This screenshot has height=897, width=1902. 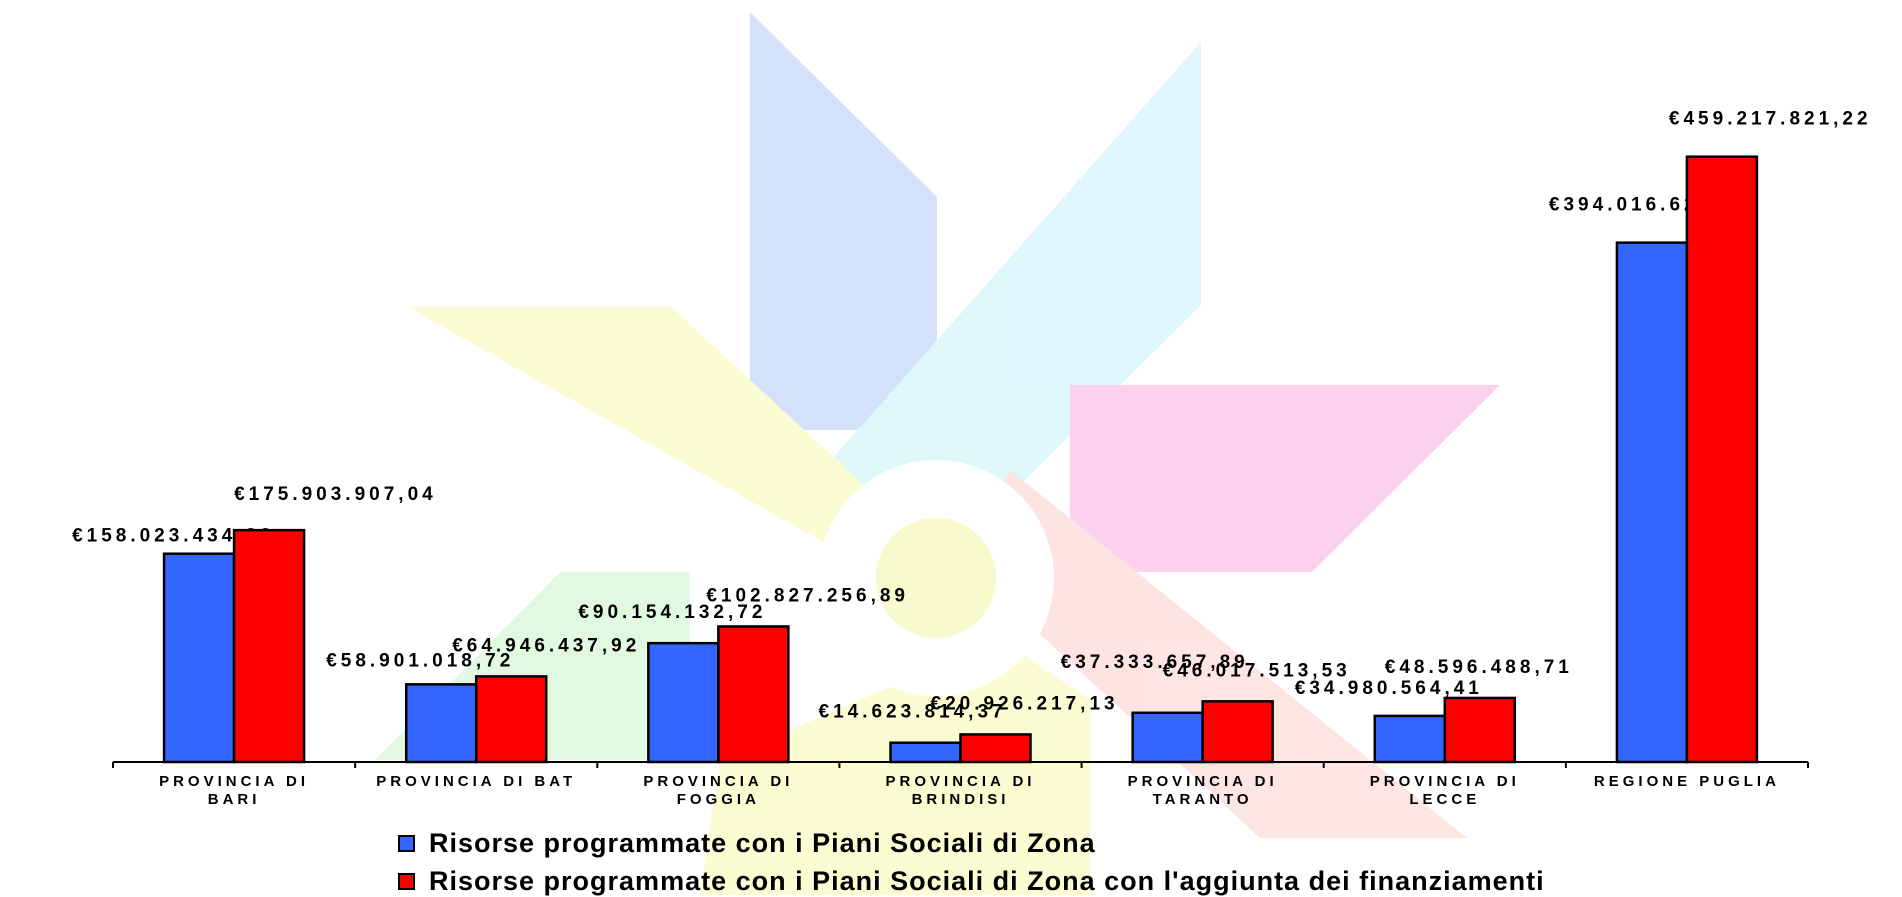 I want to click on data-label-series-2-cat-4: €20.926.217,13, so click(x=1025, y=703).